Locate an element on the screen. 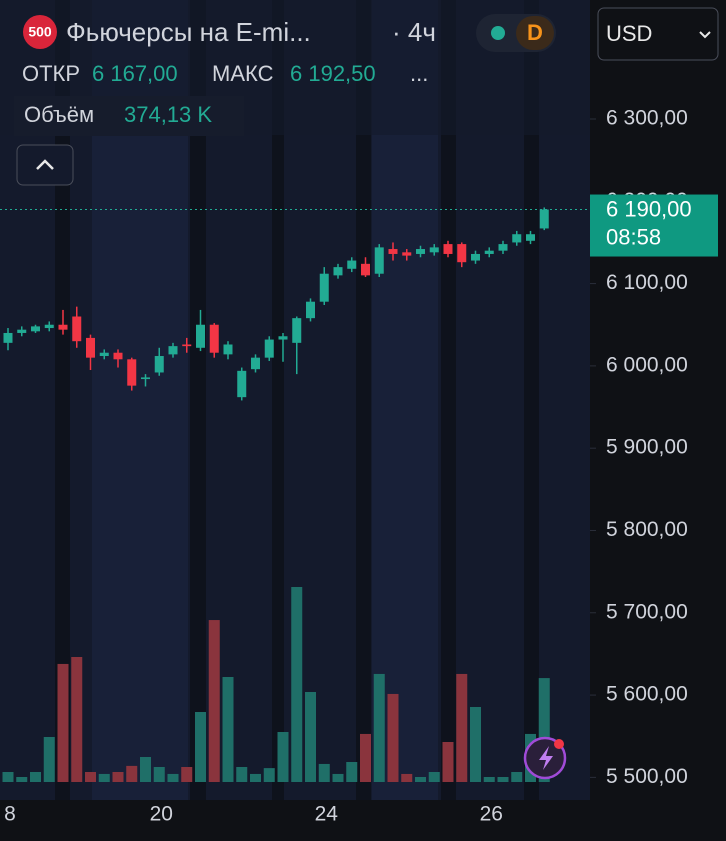 The width and height of the screenshot is (726, 841). badge is located at coordinates (40, 32).